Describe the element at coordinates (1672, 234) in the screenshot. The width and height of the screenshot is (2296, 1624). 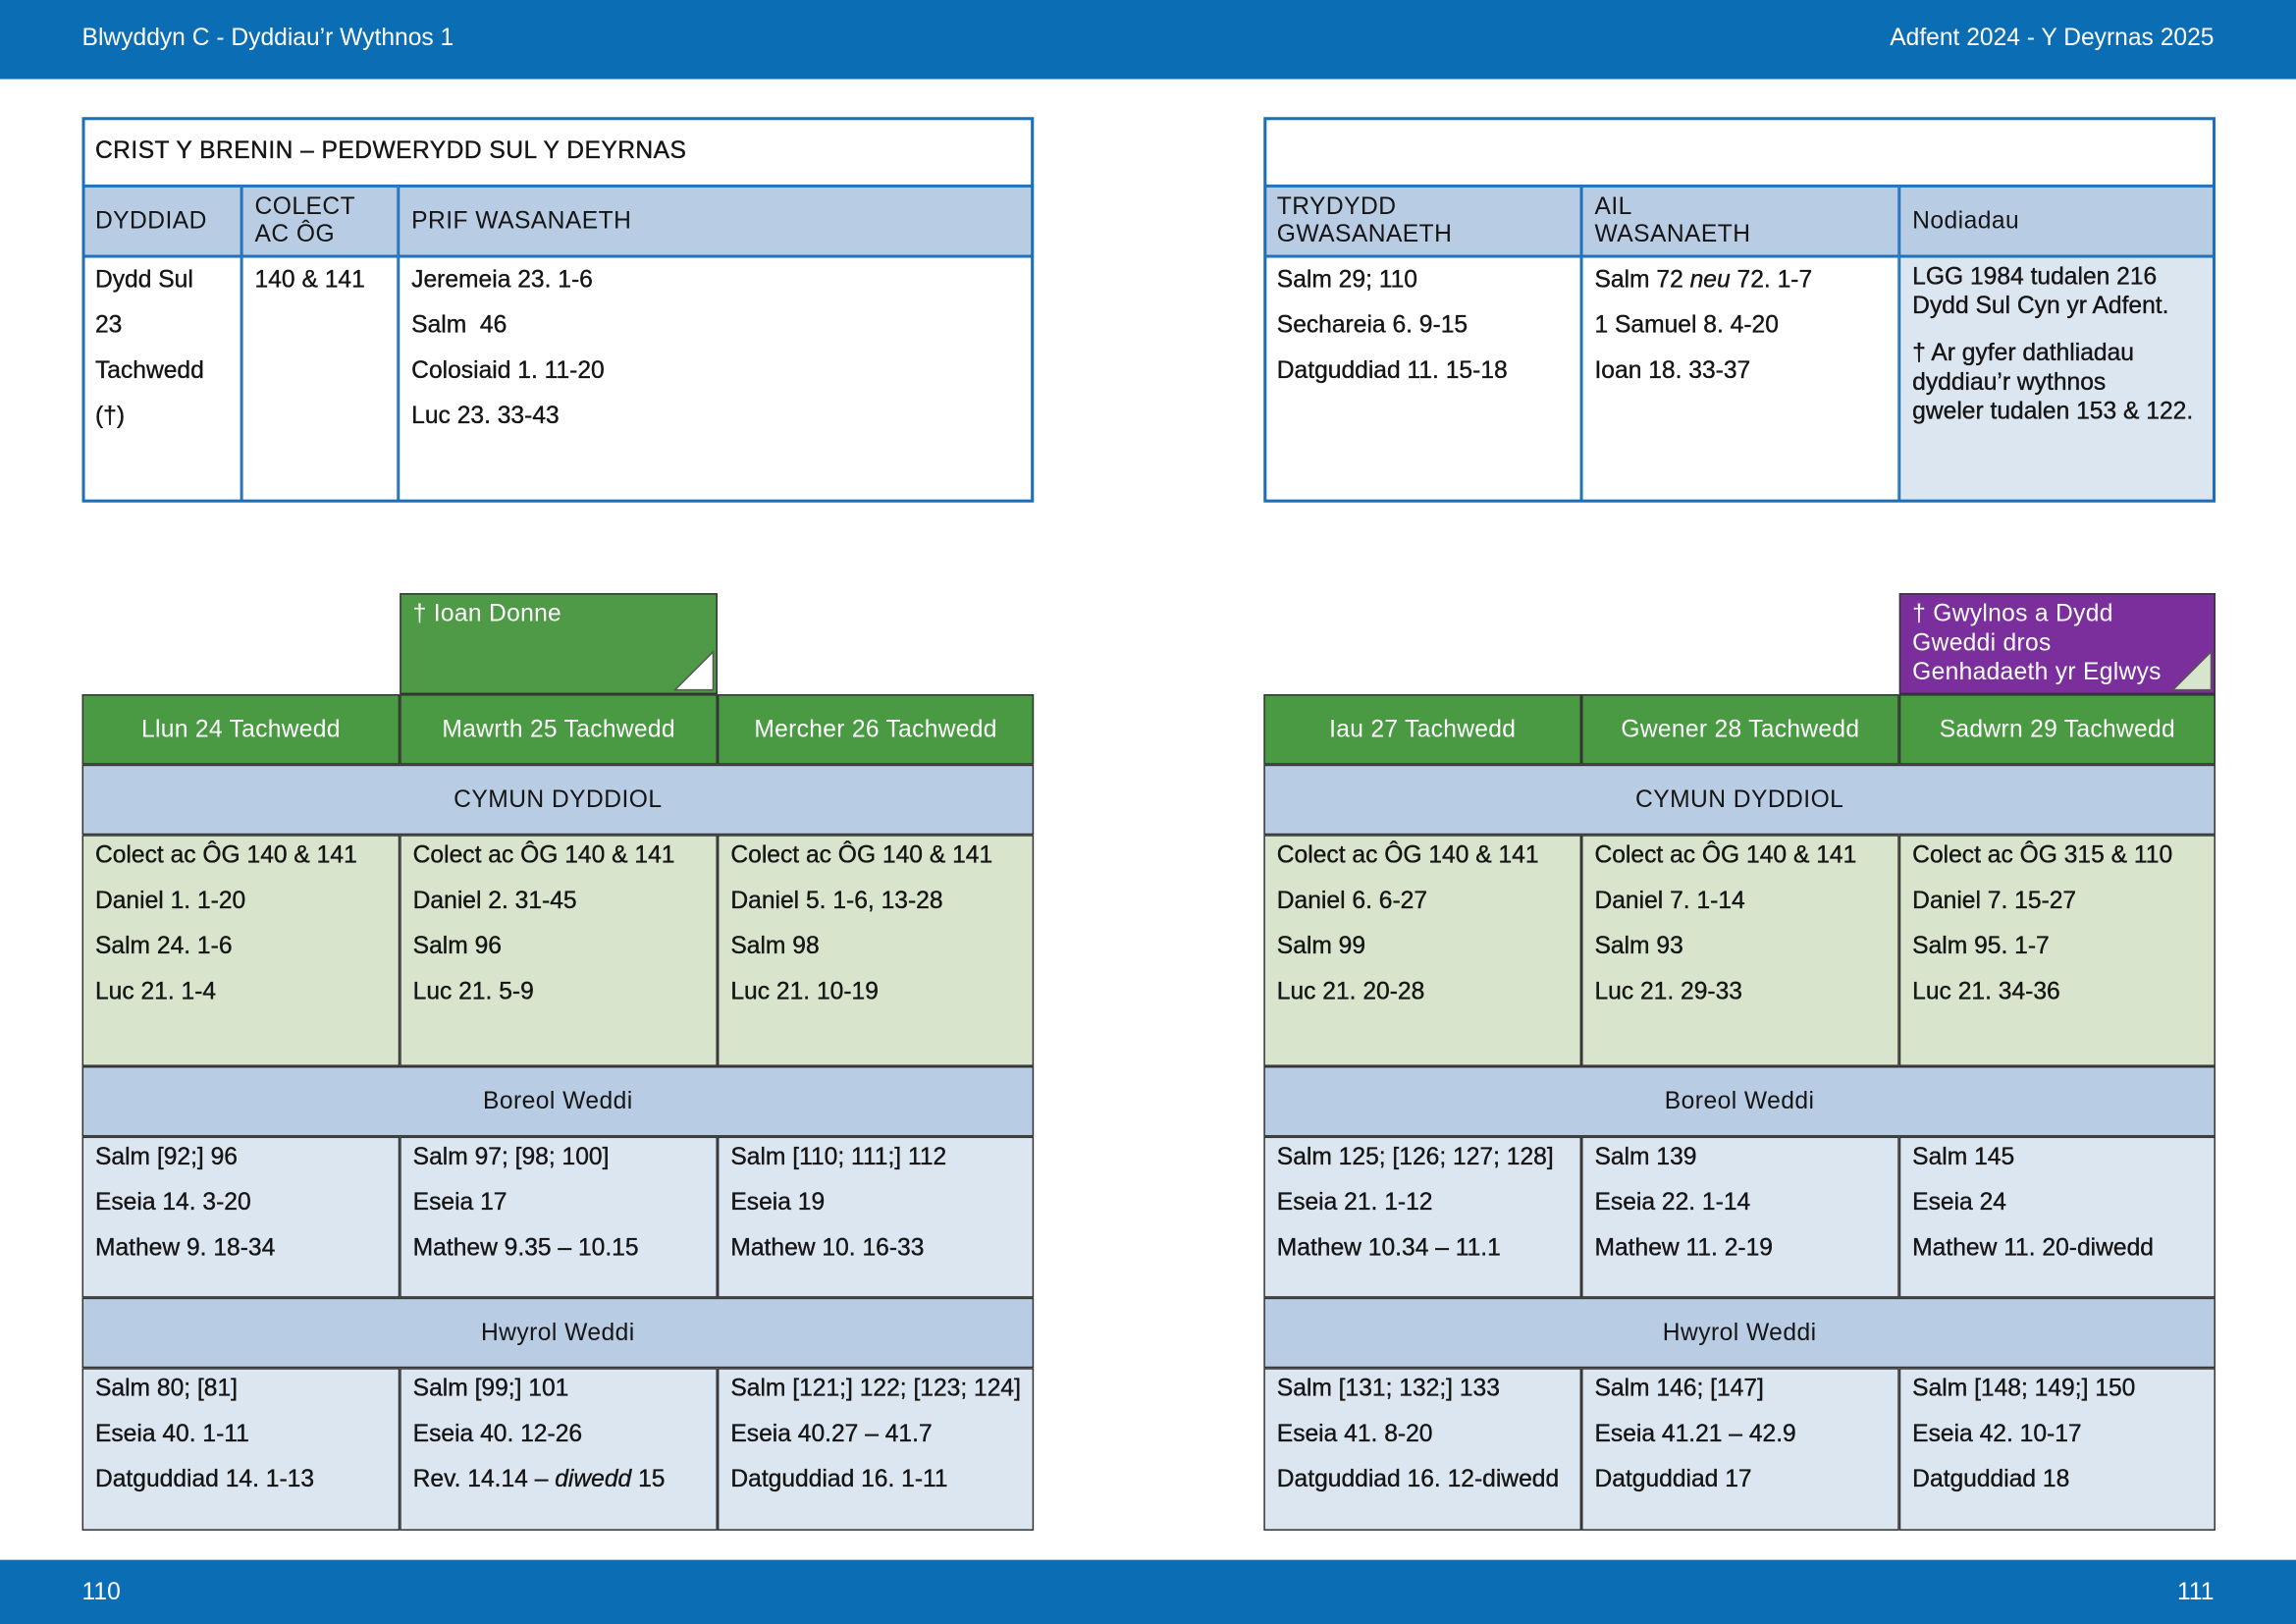
I see `text-line: WASANAETH` at that location.